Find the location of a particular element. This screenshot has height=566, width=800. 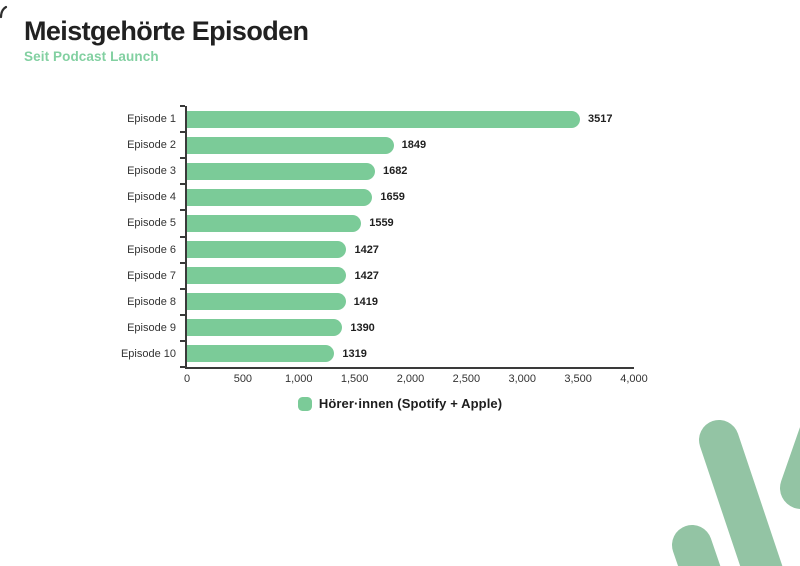

brand-logo is located at coordinates (736, 493).